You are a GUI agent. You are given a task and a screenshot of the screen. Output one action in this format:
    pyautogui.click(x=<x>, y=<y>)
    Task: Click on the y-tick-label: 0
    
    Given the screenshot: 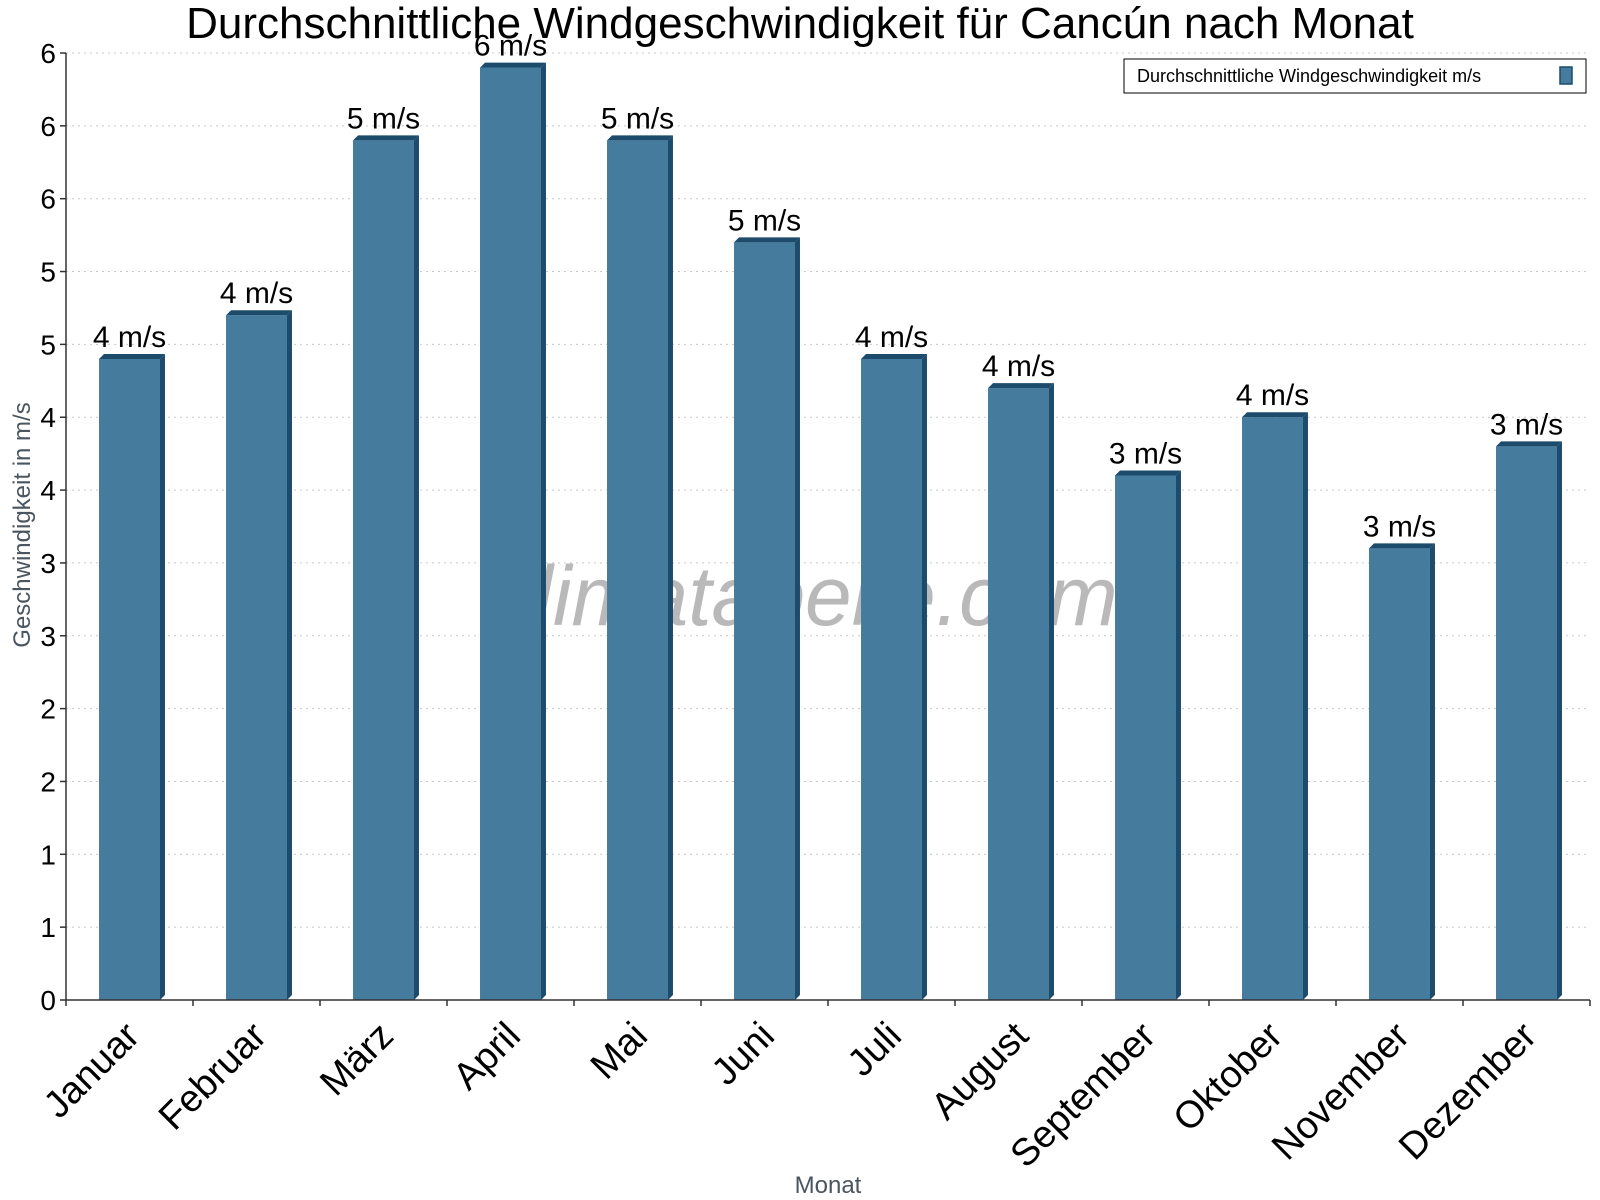 What is the action you would take?
    pyautogui.click(x=48, y=1000)
    